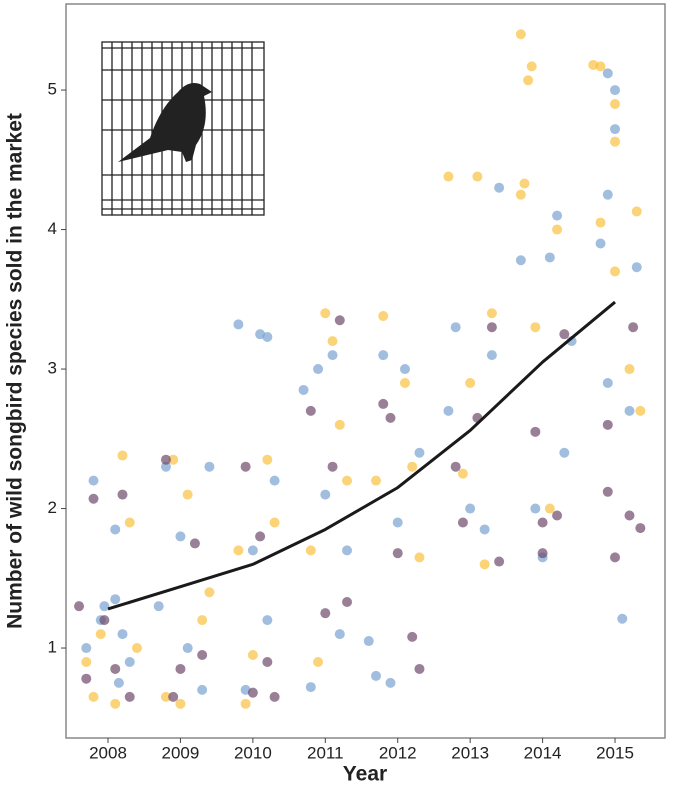 The height and width of the screenshot is (795, 675). What do you see at coordinates (543, 752) in the screenshot?
I see `x-tick-label: 2014` at bounding box center [543, 752].